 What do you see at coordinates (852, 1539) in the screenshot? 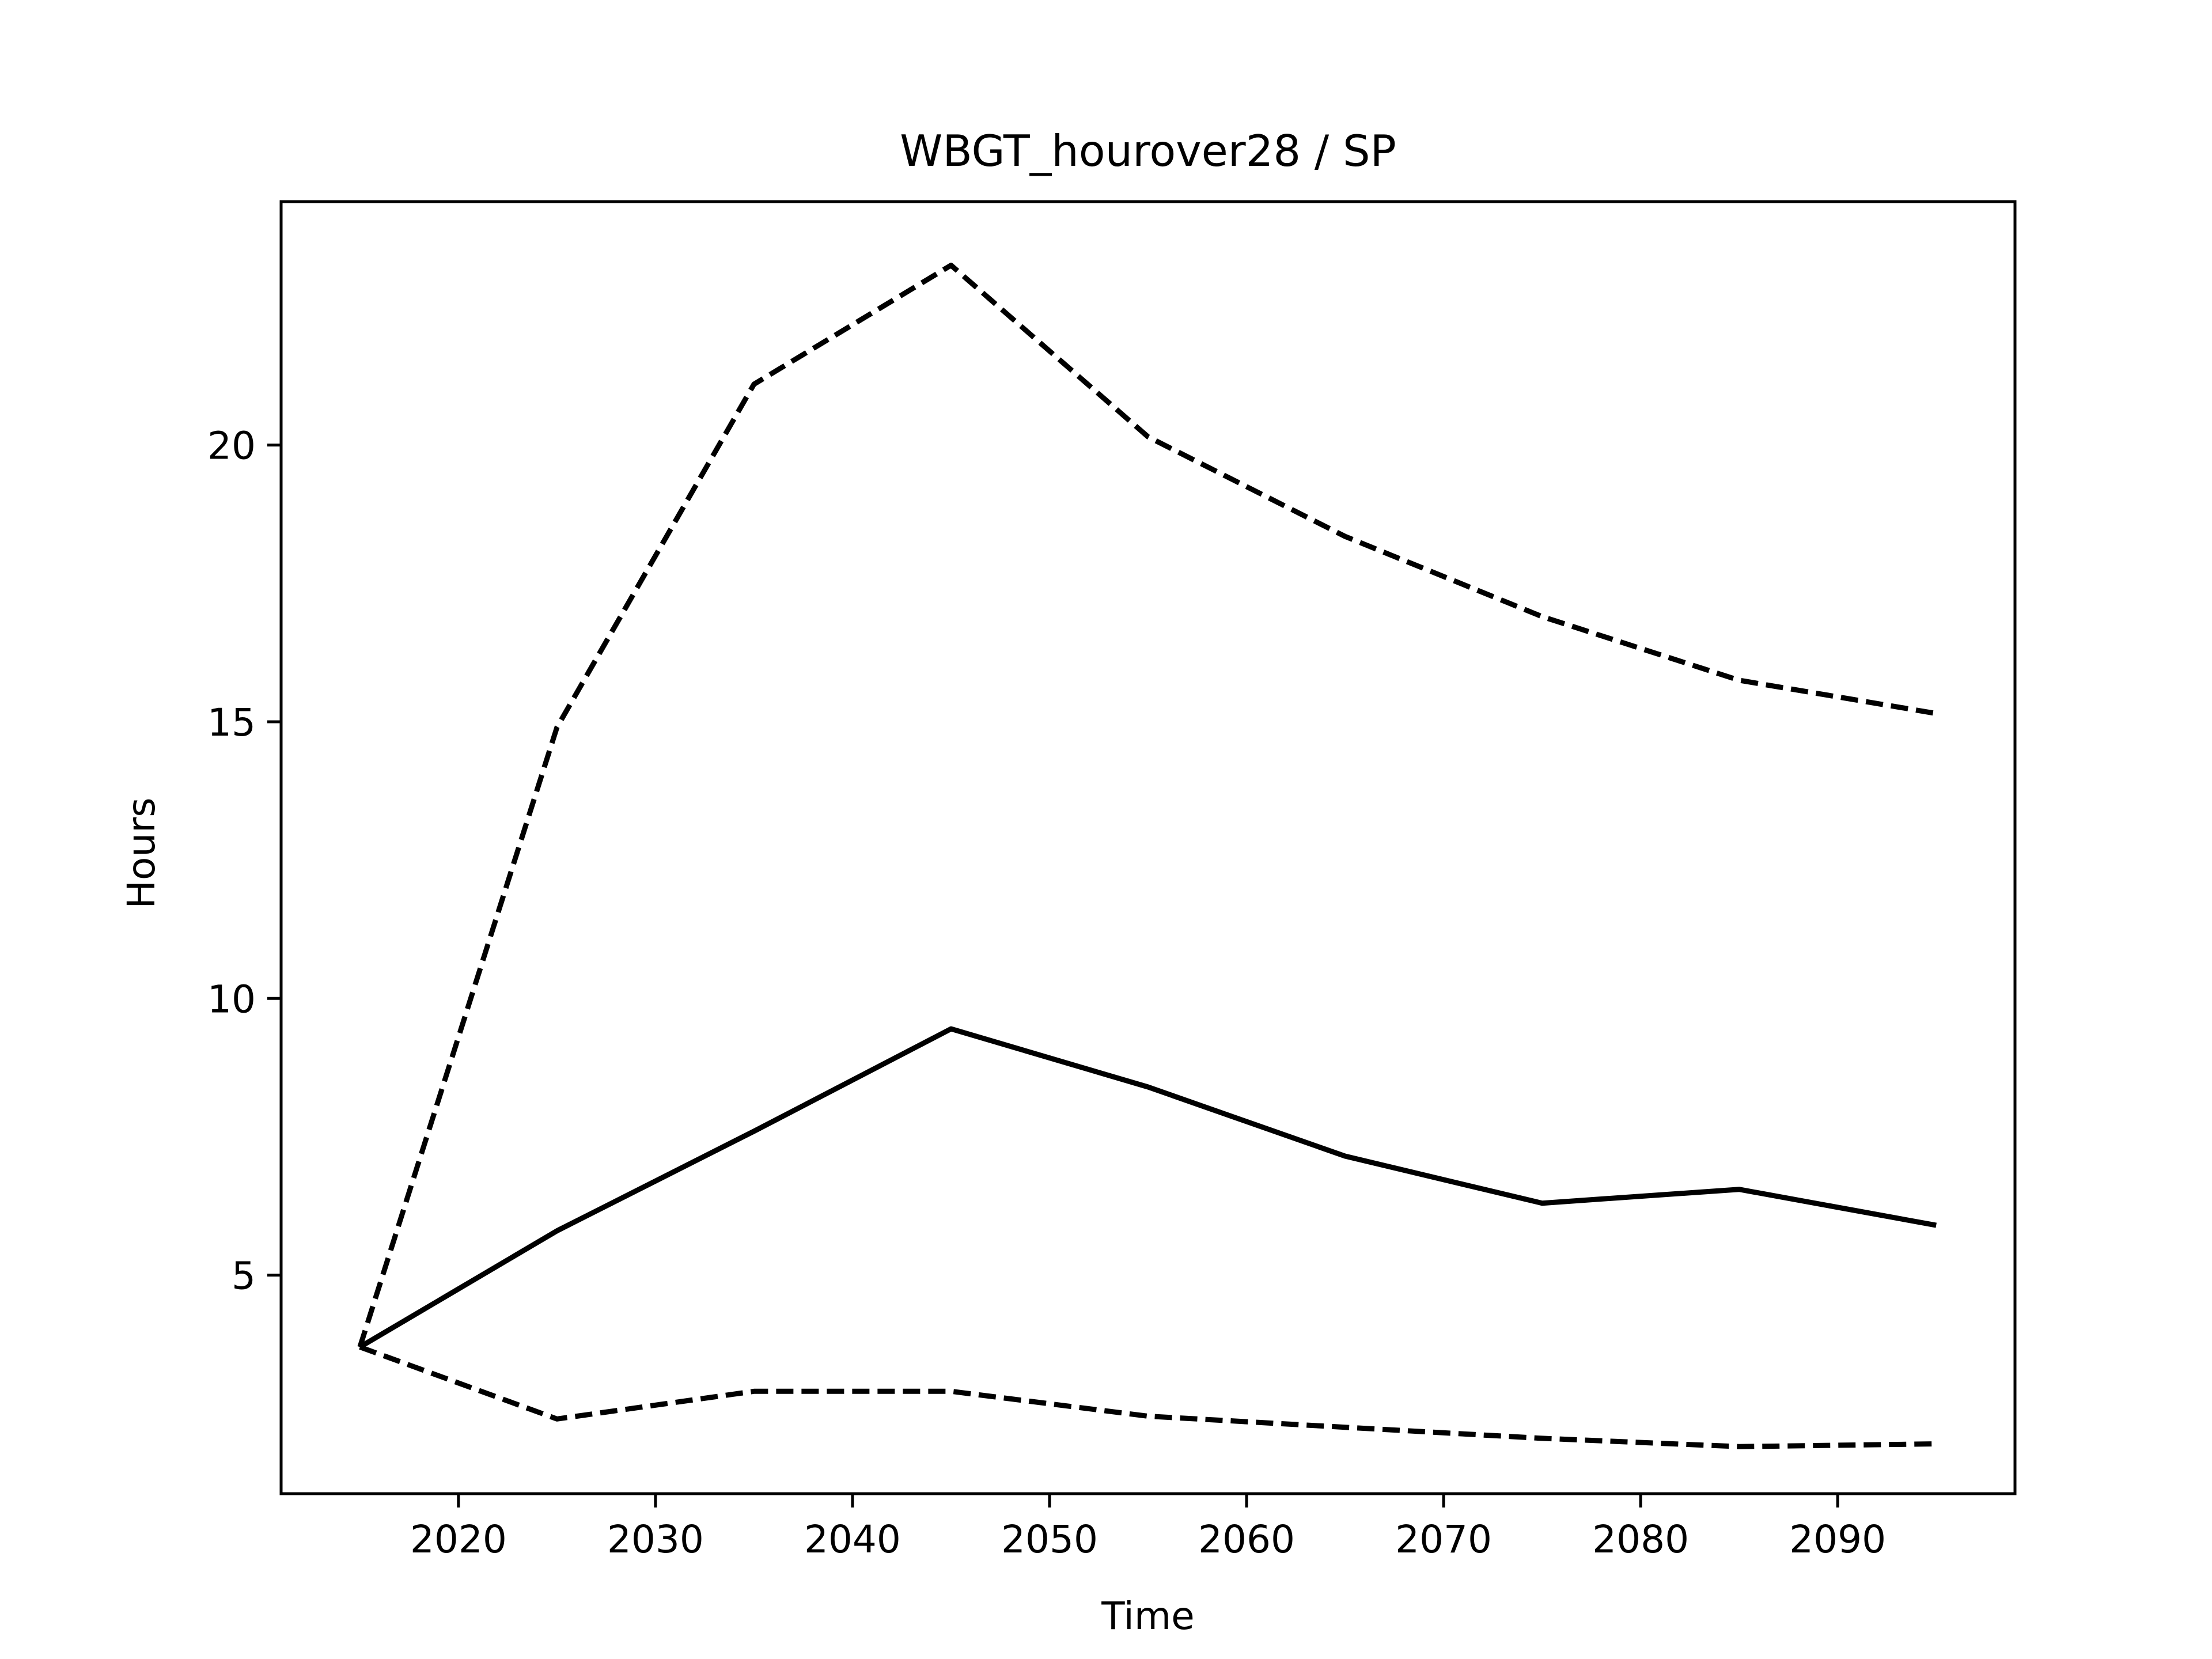
I see `x-tick-label: 2040` at bounding box center [852, 1539].